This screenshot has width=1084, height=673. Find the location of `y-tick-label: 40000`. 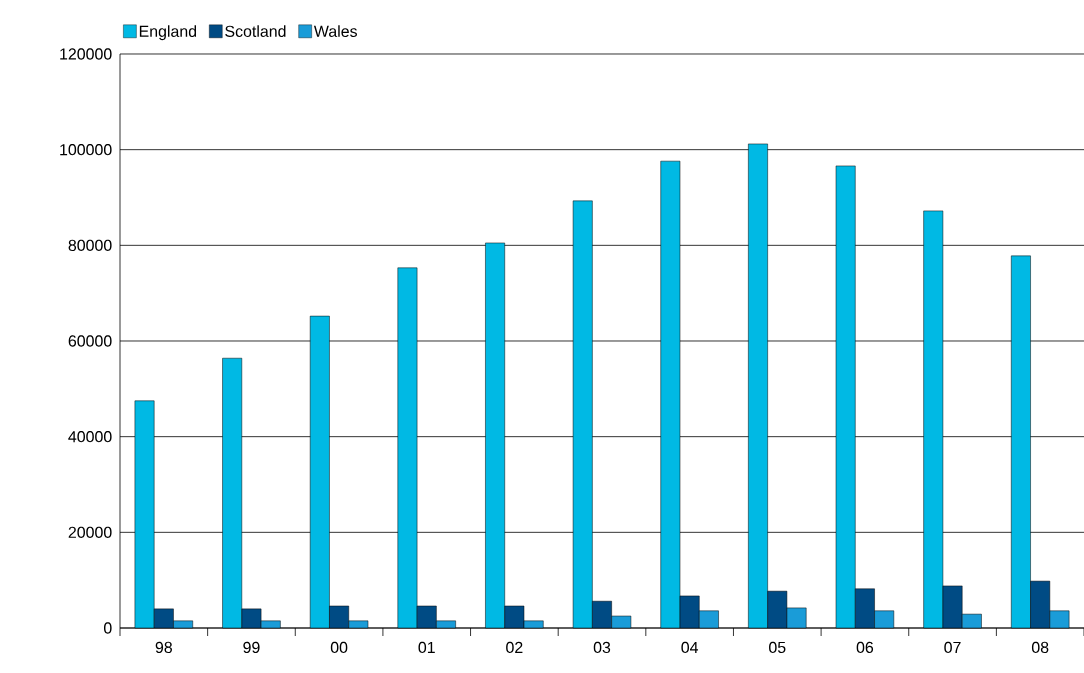

y-tick-label: 40000 is located at coordinates (90, 437).